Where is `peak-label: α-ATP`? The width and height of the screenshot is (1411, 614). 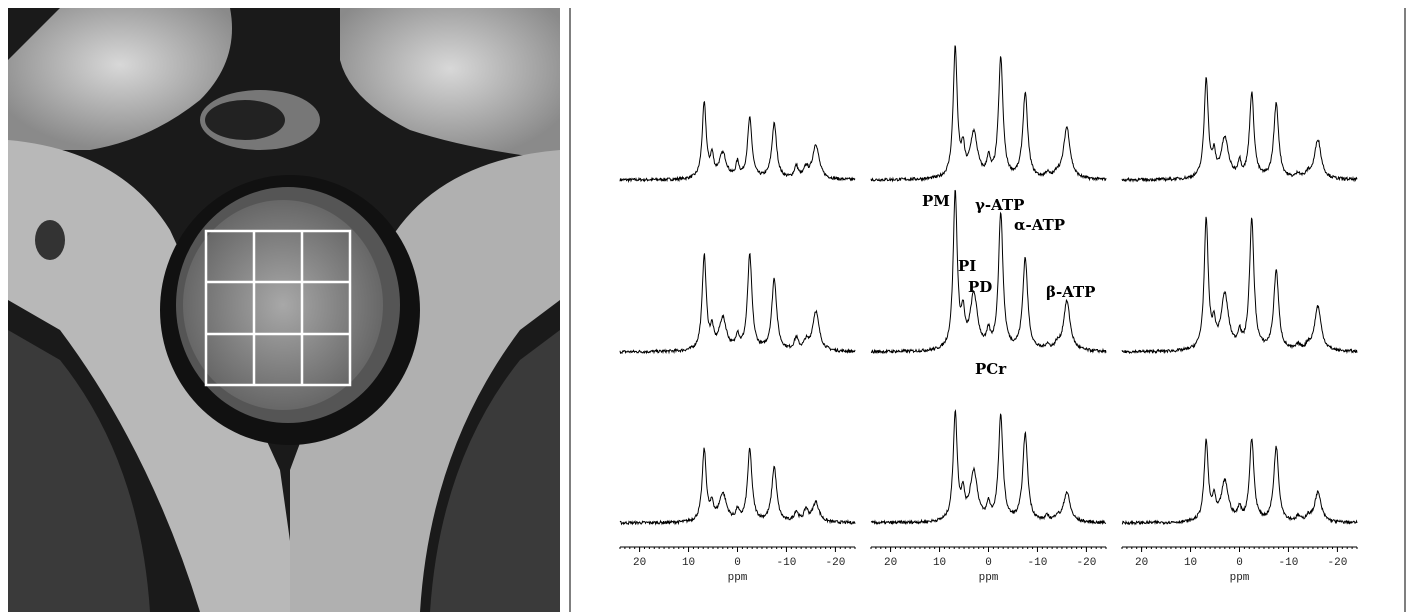
peak-label: α-ATP is located at coordinates (1039, 225).